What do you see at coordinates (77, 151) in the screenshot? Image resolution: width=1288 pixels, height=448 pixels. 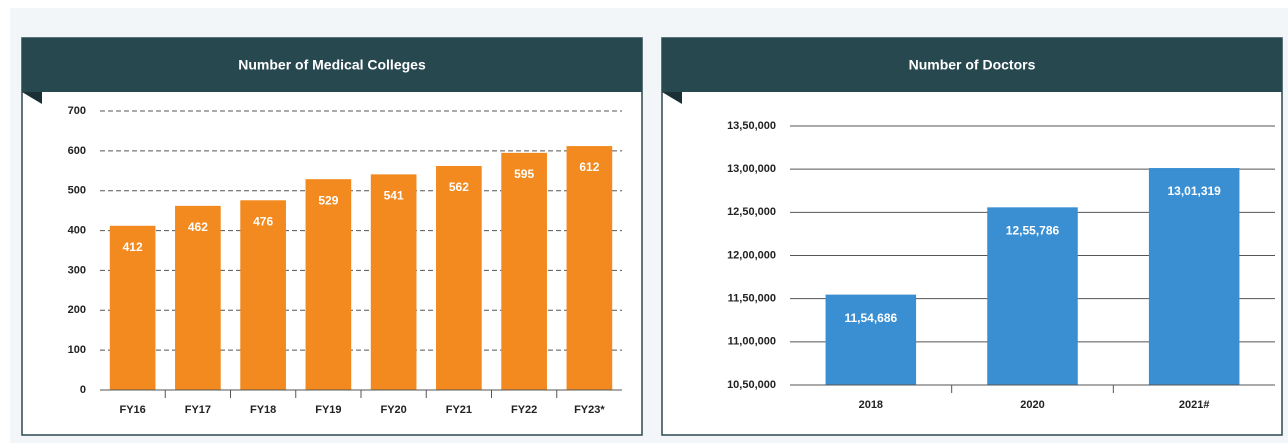 I see `y-tick-label: 600` at bounding box center [77, 151].